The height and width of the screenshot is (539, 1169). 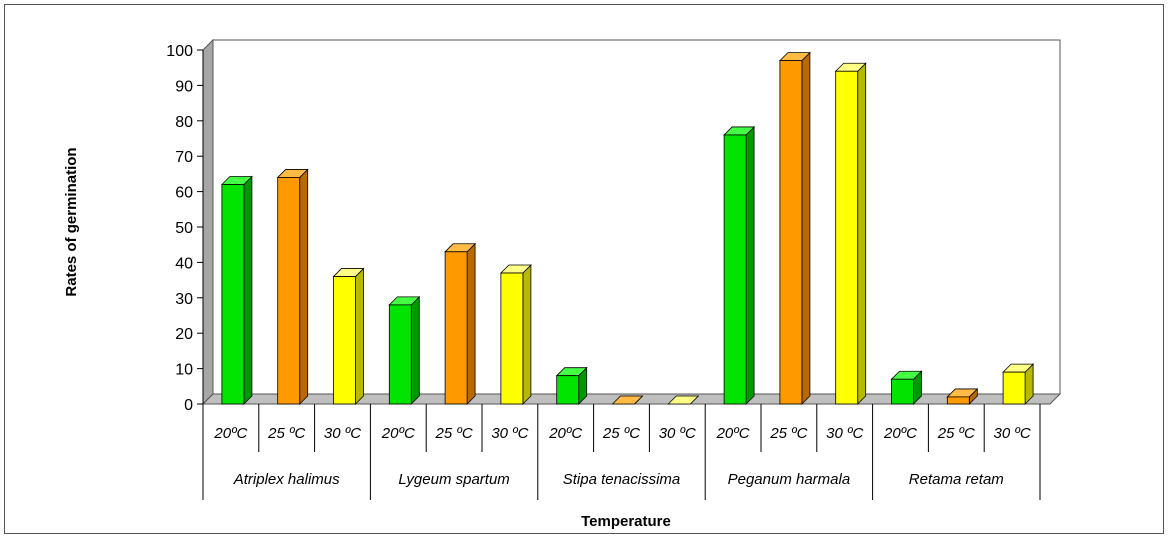 I want to click on y-tick-label: 30, so click(x=184, y=299).